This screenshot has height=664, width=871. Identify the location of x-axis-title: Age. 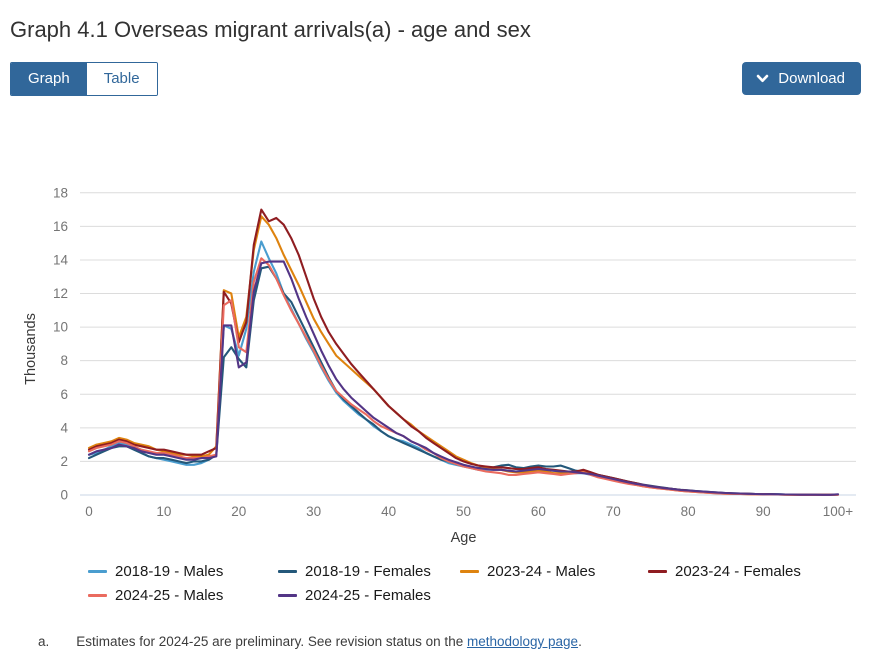
(464, 538).